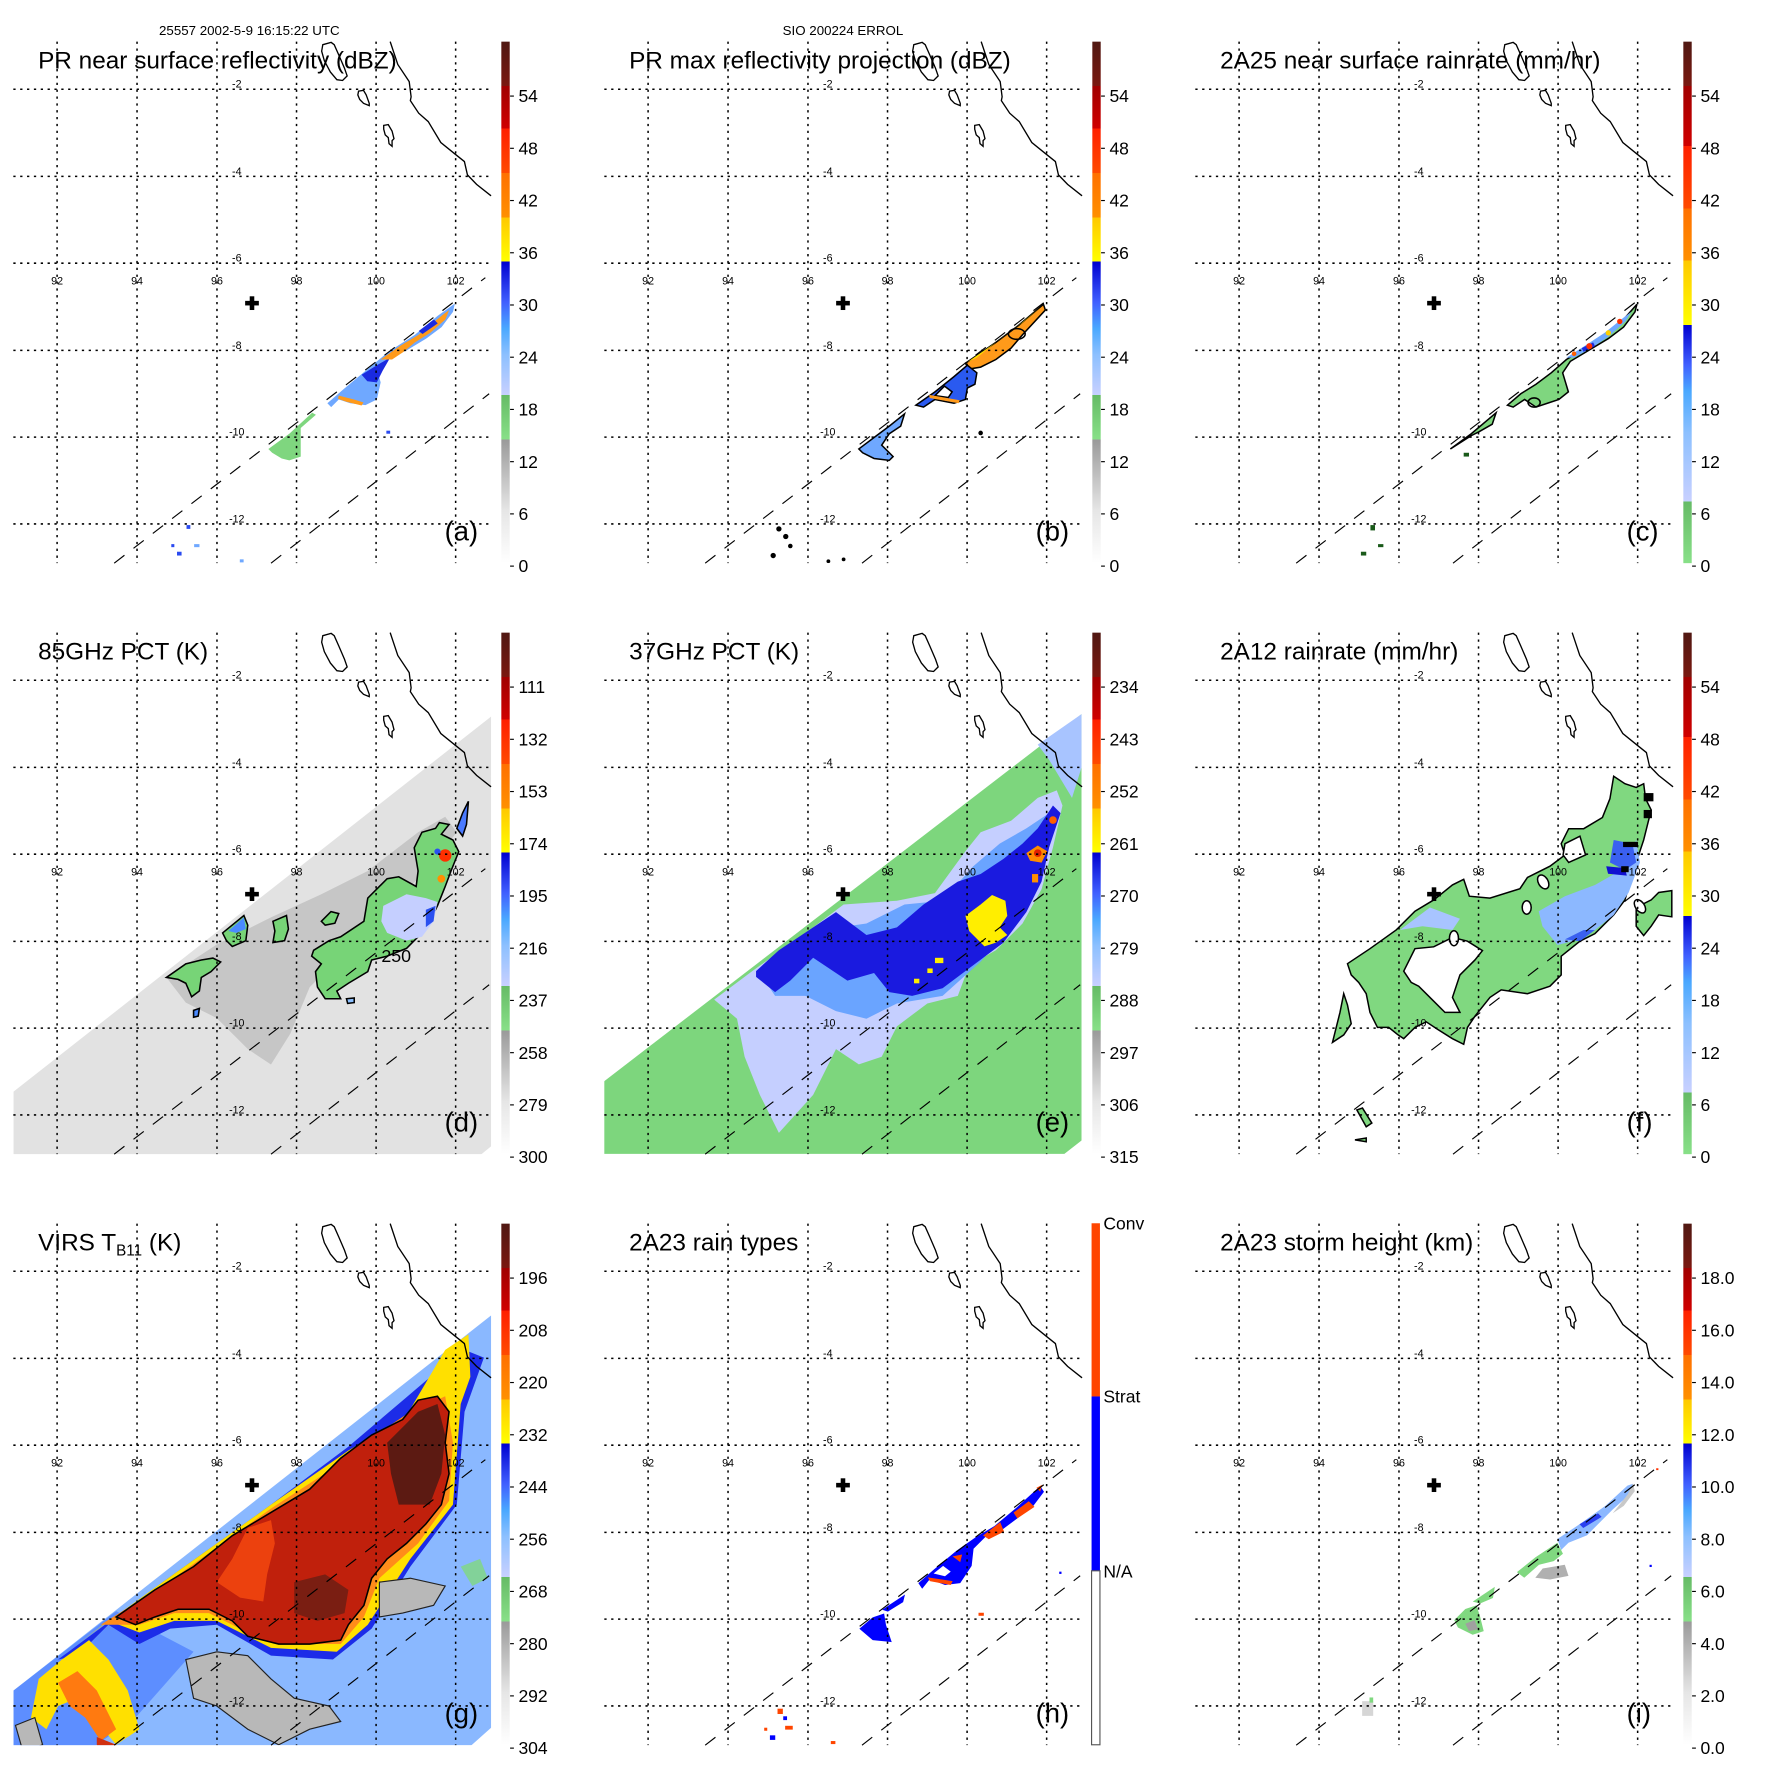 The image size is (1771, 1771). What do you see at coordinates (532, 1696) in the screenshot?
I see `colorbar-label: 292` at bounding box center [532, 1696].